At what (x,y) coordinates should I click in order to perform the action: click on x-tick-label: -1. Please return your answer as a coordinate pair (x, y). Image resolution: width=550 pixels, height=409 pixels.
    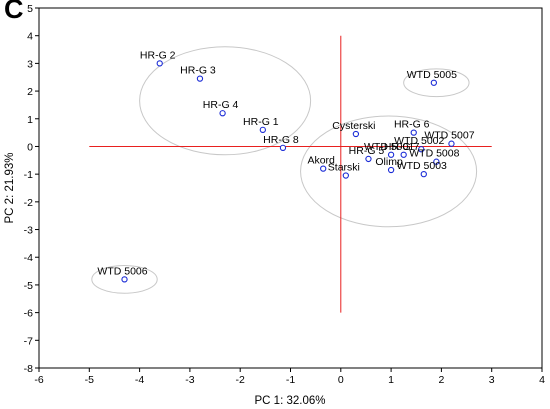
    Looking at the image, I should click on (290, 380).